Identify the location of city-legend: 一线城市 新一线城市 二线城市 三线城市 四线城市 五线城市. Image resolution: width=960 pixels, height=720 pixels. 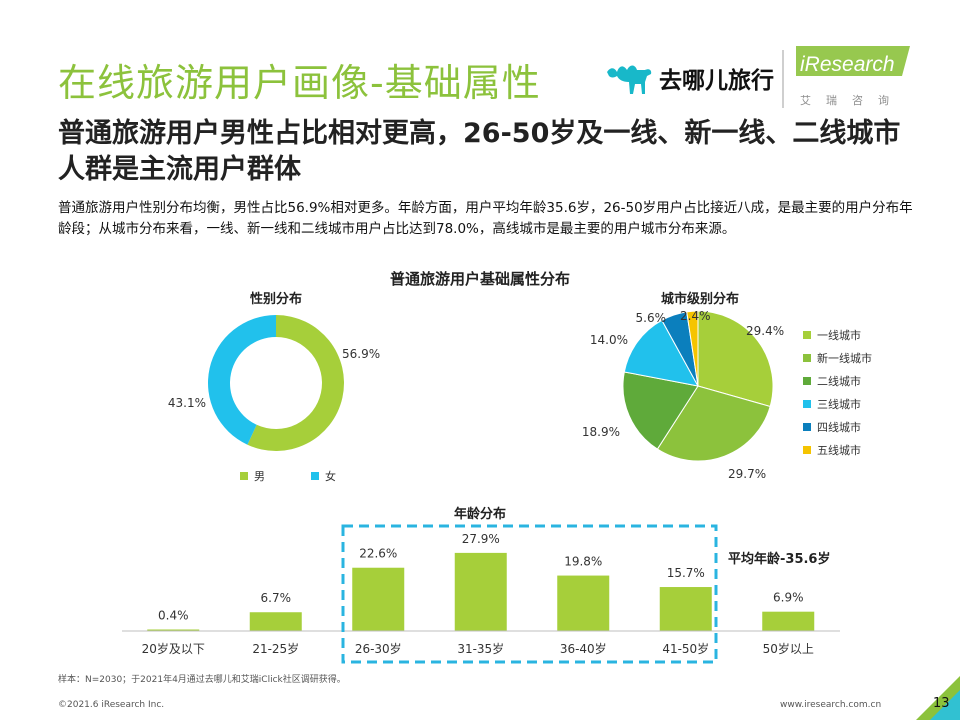
(837, 392).